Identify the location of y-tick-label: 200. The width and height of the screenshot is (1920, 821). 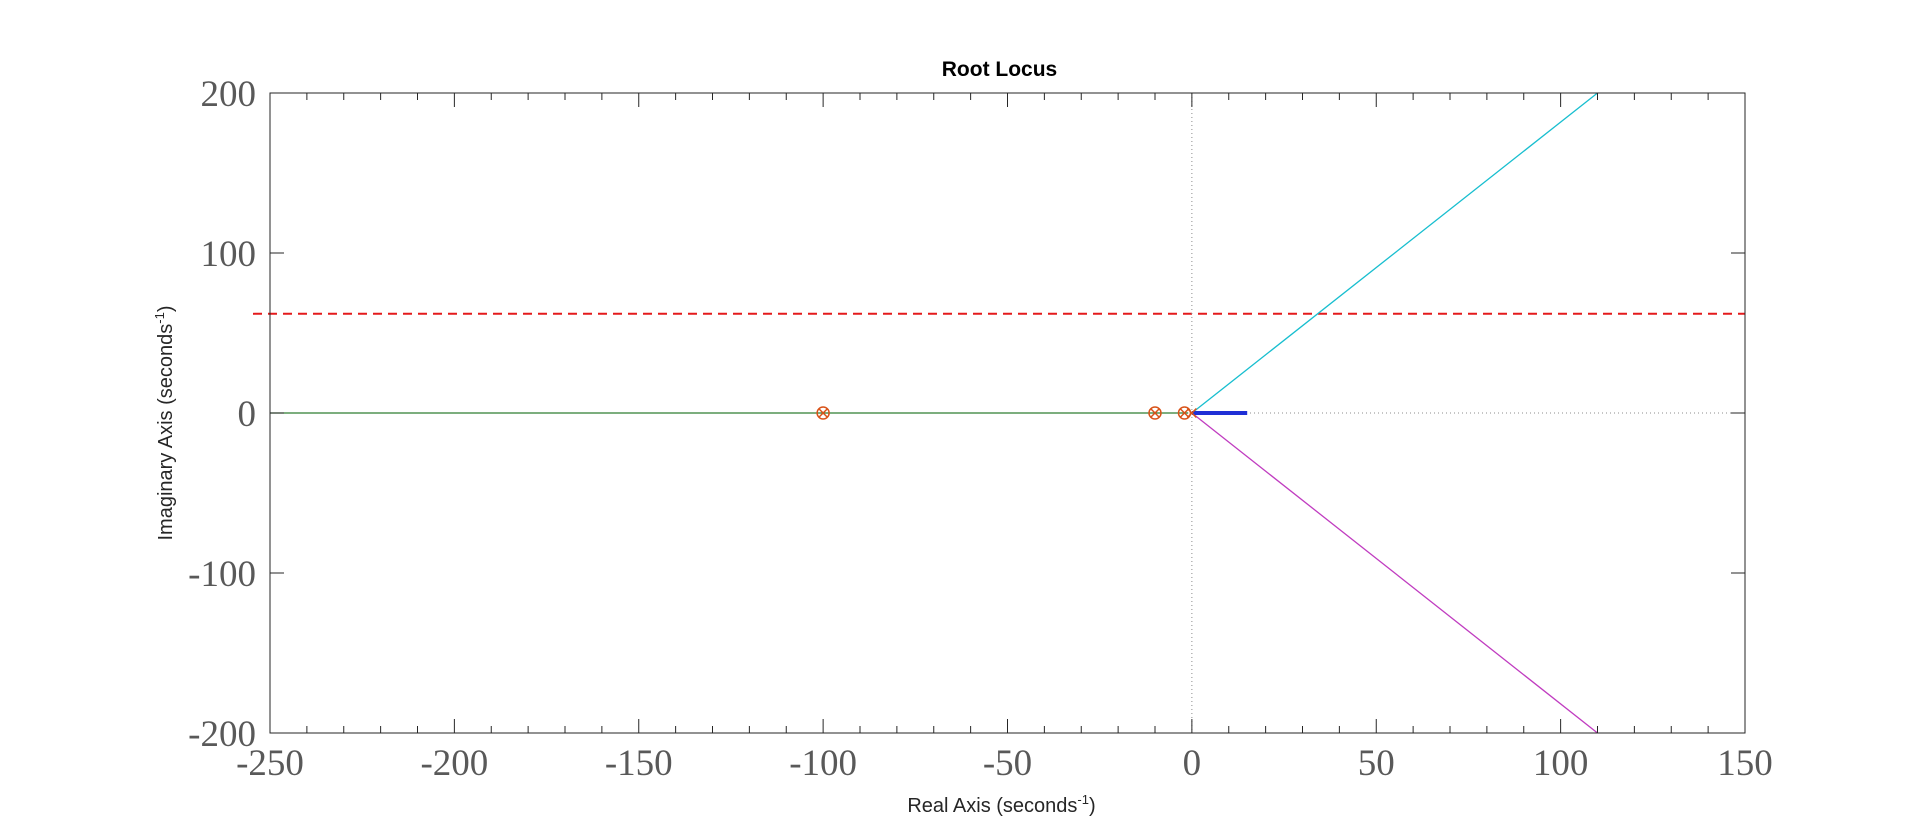
(229, 94).